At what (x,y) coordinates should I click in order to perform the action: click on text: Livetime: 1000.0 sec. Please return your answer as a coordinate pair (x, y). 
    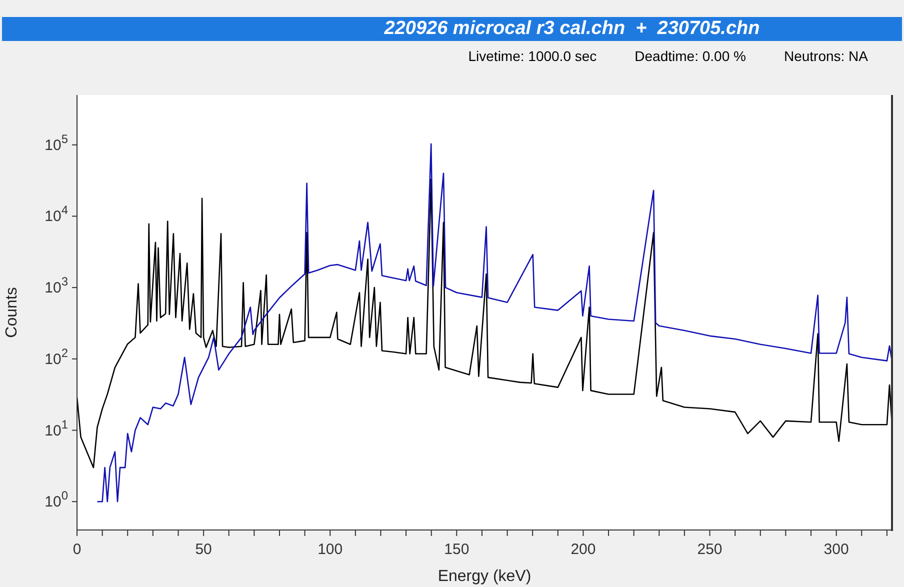
    Looking at the image, I should click on (532, 56).